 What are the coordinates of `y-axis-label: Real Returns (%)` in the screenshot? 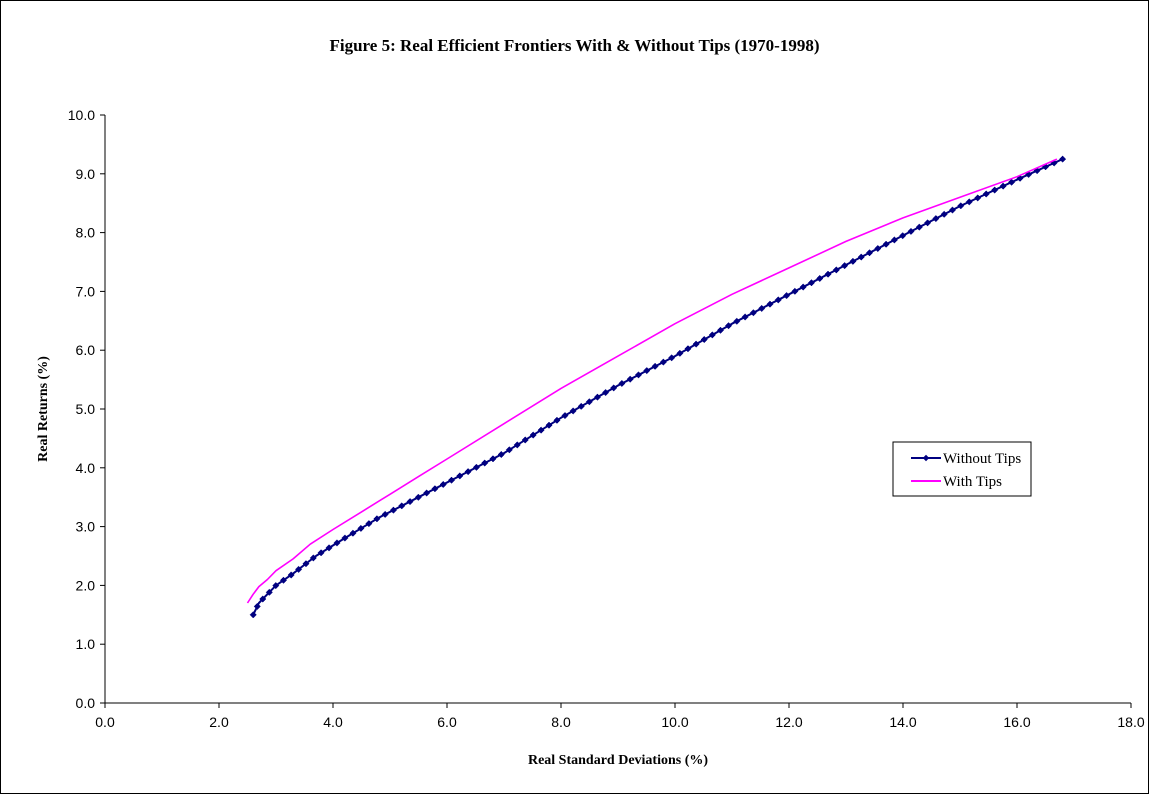 It's located at (43, 409).